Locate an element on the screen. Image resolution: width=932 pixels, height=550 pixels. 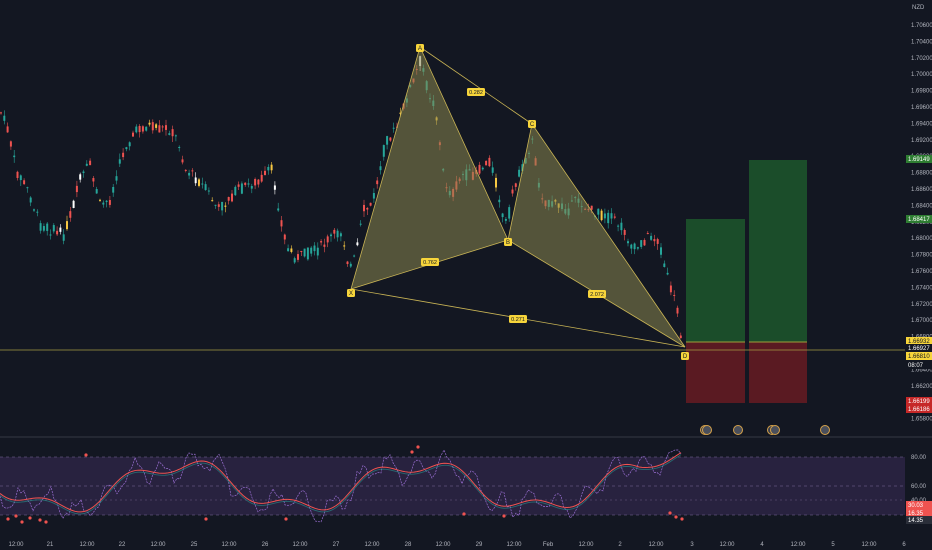
pattern-triangle-bcd is located at coordinates (596, 235).